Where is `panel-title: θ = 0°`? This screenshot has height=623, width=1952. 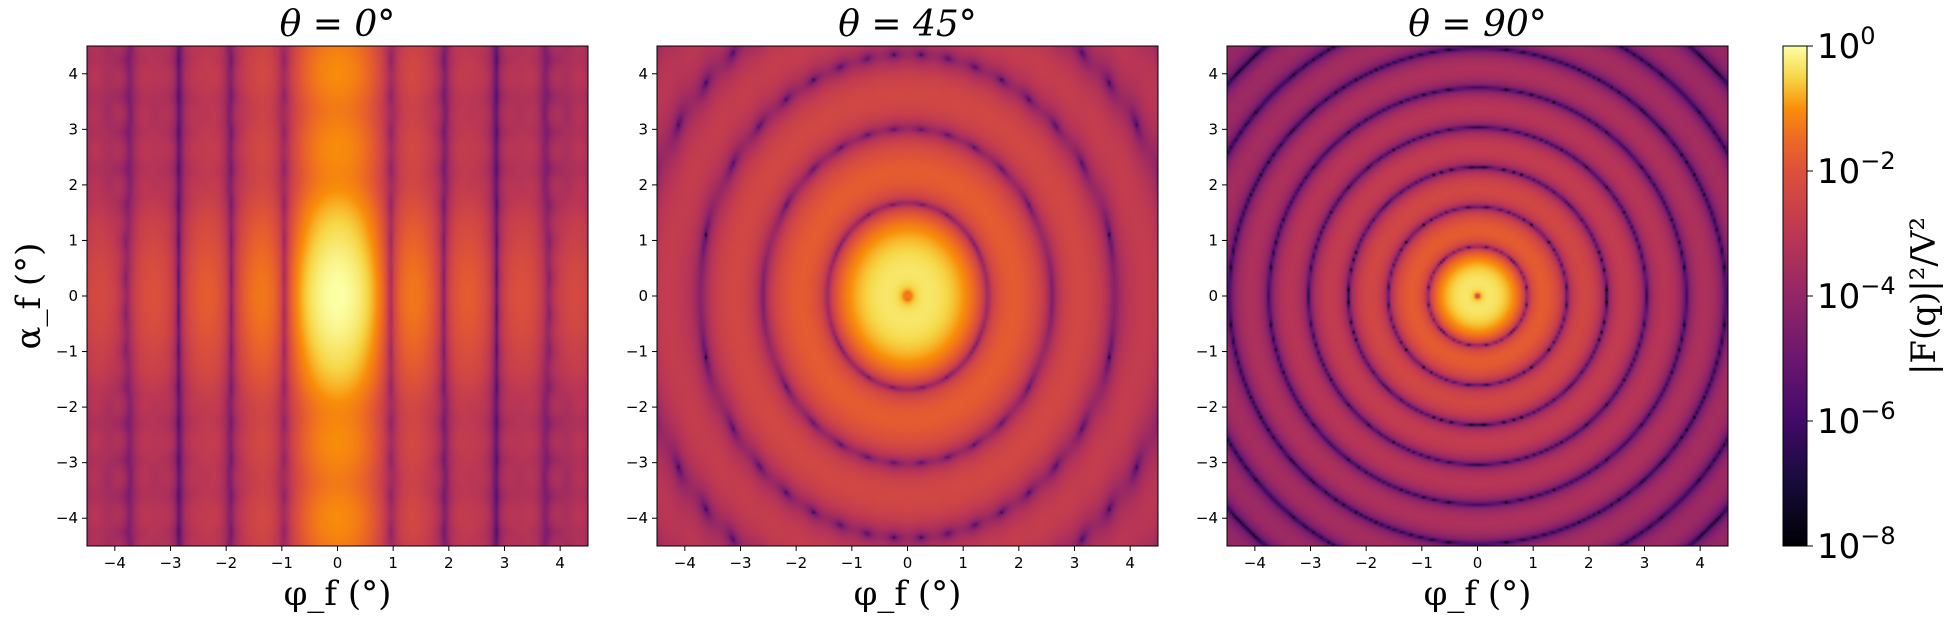
panel-title: θ = 0° is located at coordinates (338, 24).